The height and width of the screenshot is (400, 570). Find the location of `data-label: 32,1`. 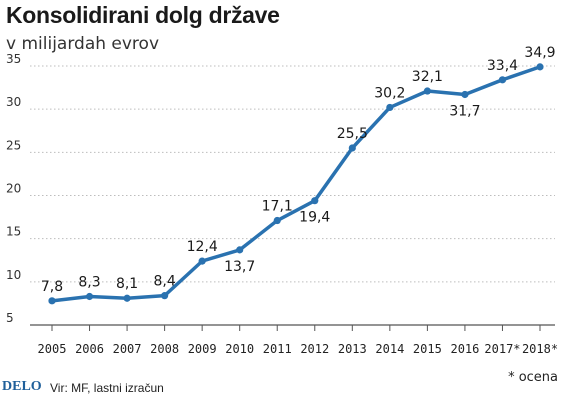

data-label: 32,1 is located at coordinates (427, 77).